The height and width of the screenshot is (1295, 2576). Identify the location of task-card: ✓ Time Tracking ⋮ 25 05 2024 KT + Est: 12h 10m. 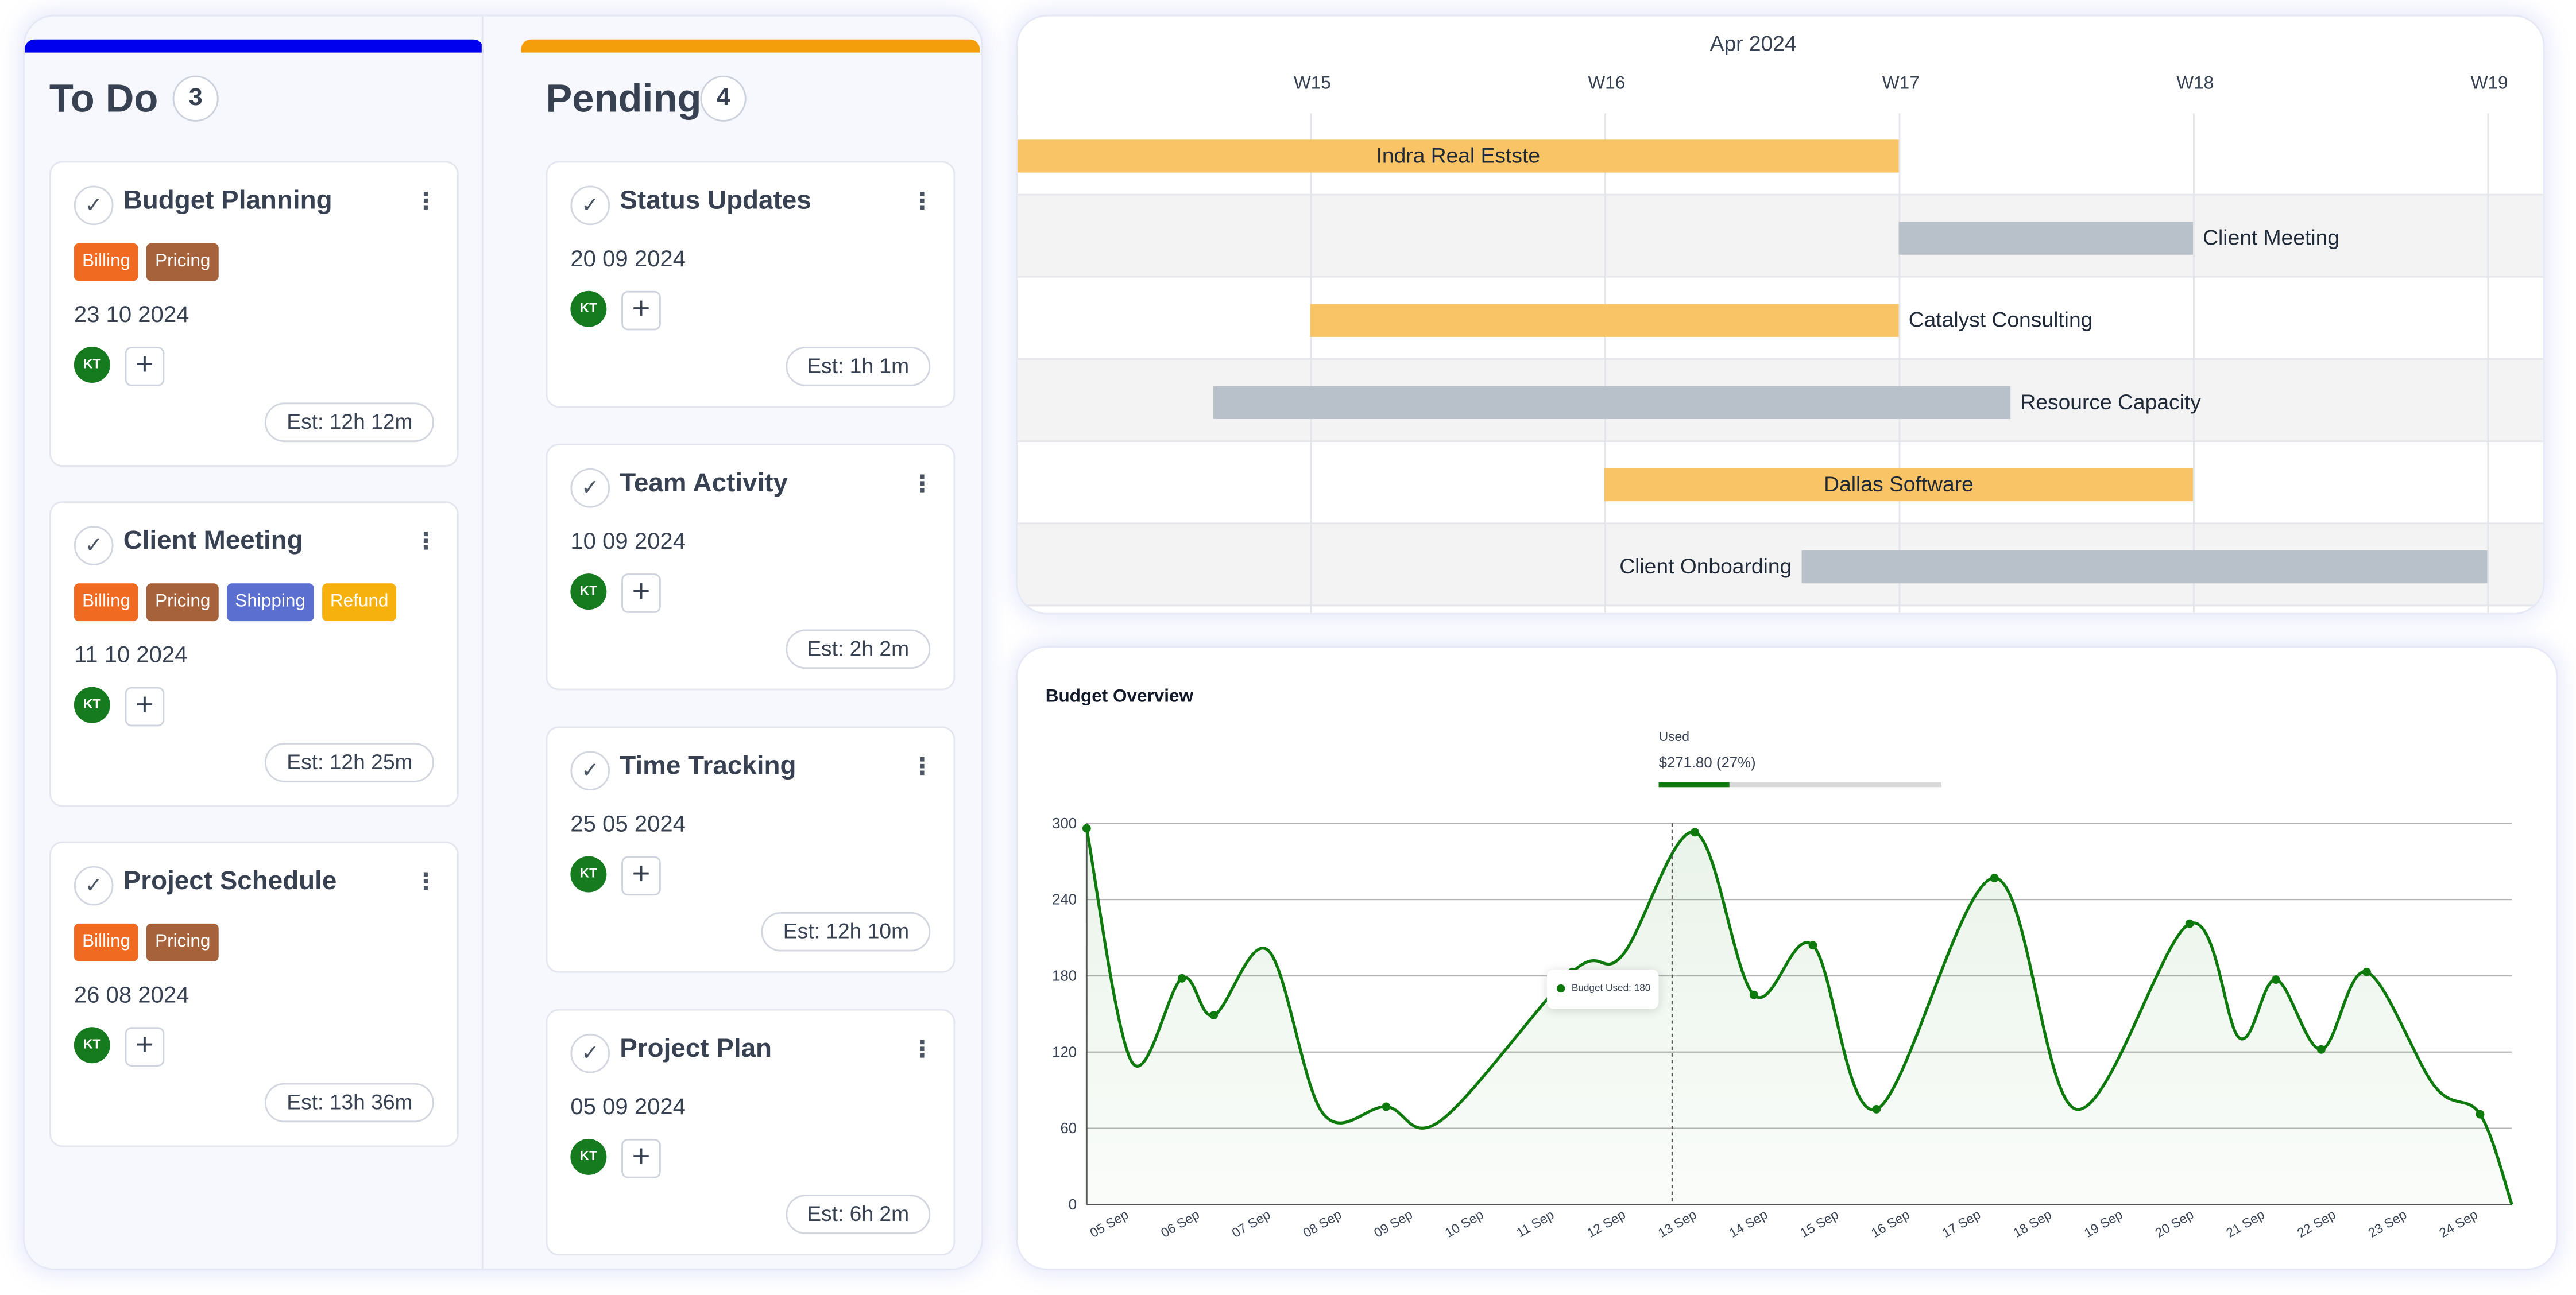
(751, 849).